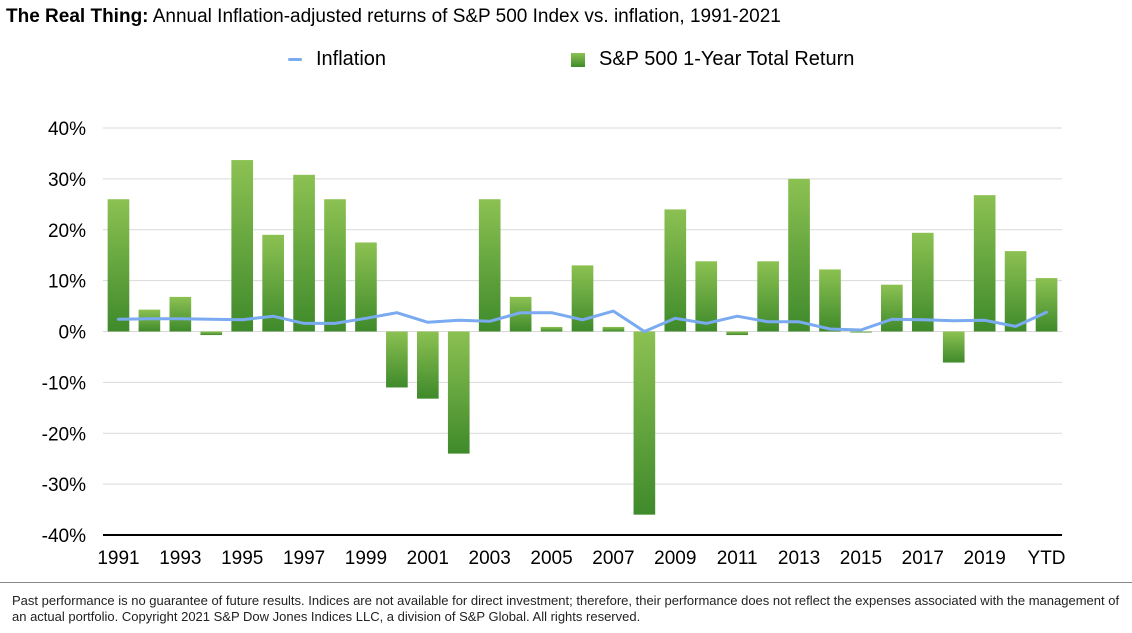  Describe the element at coordinates (830, 300) in the screenshot. I see `bar-2014` at that location.